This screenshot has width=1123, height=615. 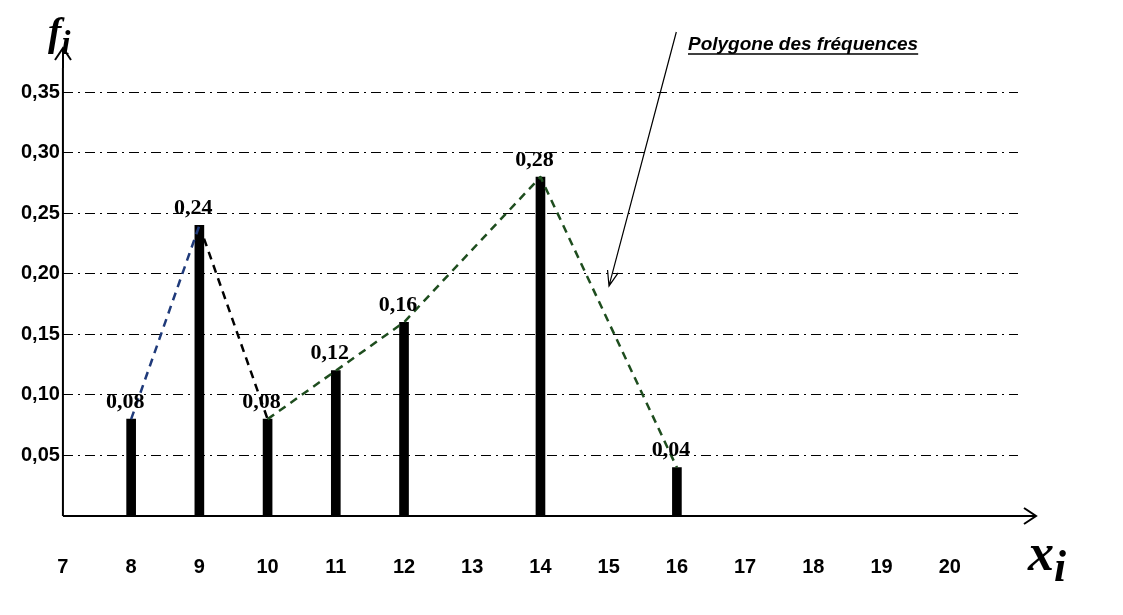 I want to click on x-tick-label: 17, so click(x=745, y=565).